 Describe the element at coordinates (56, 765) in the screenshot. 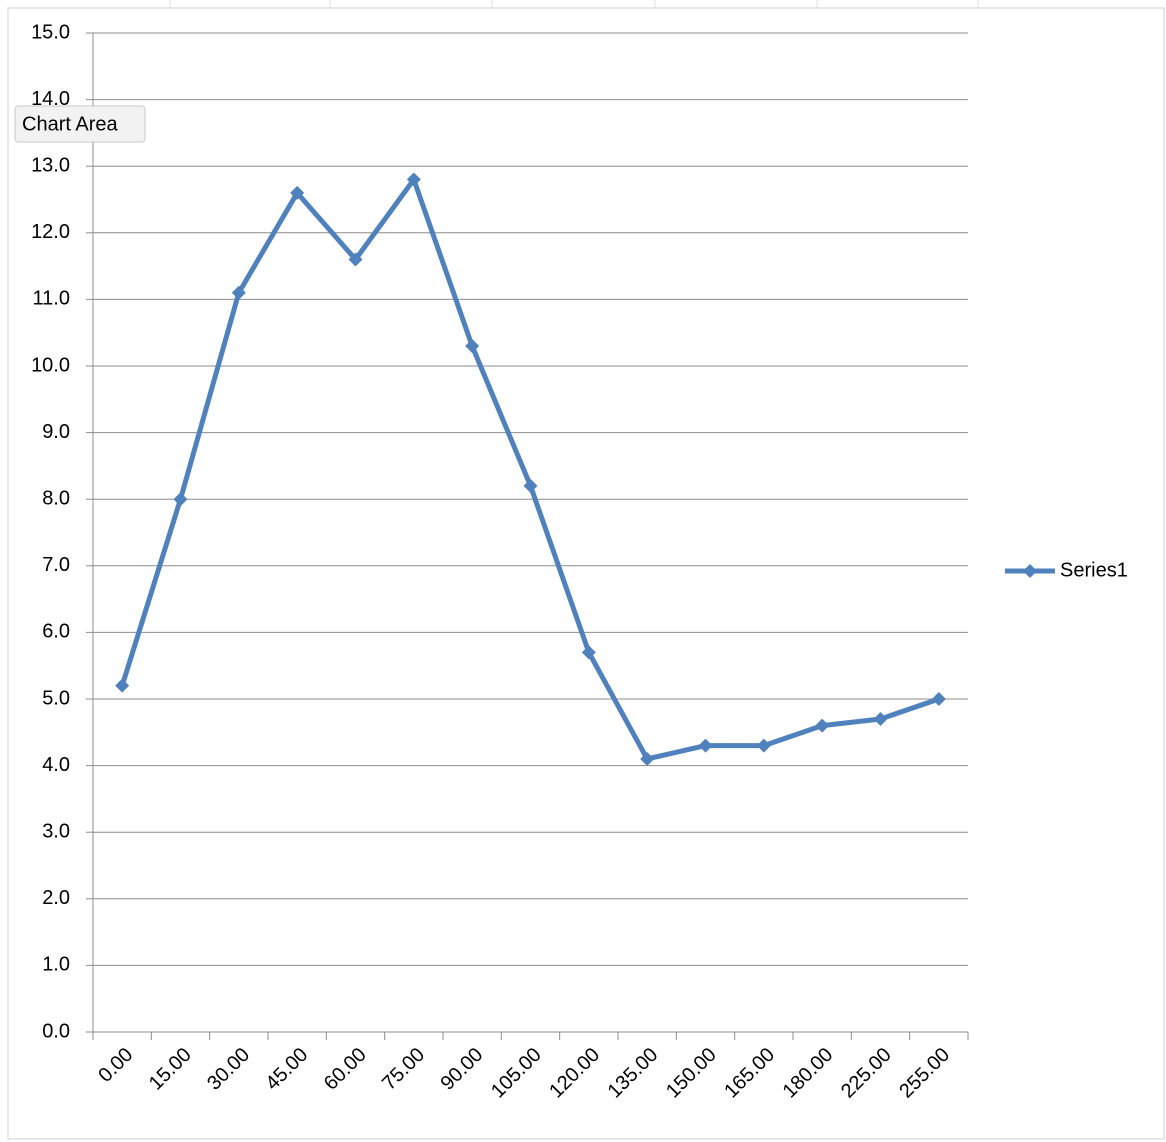

I see `y-tick-label: 4.0` at that location.